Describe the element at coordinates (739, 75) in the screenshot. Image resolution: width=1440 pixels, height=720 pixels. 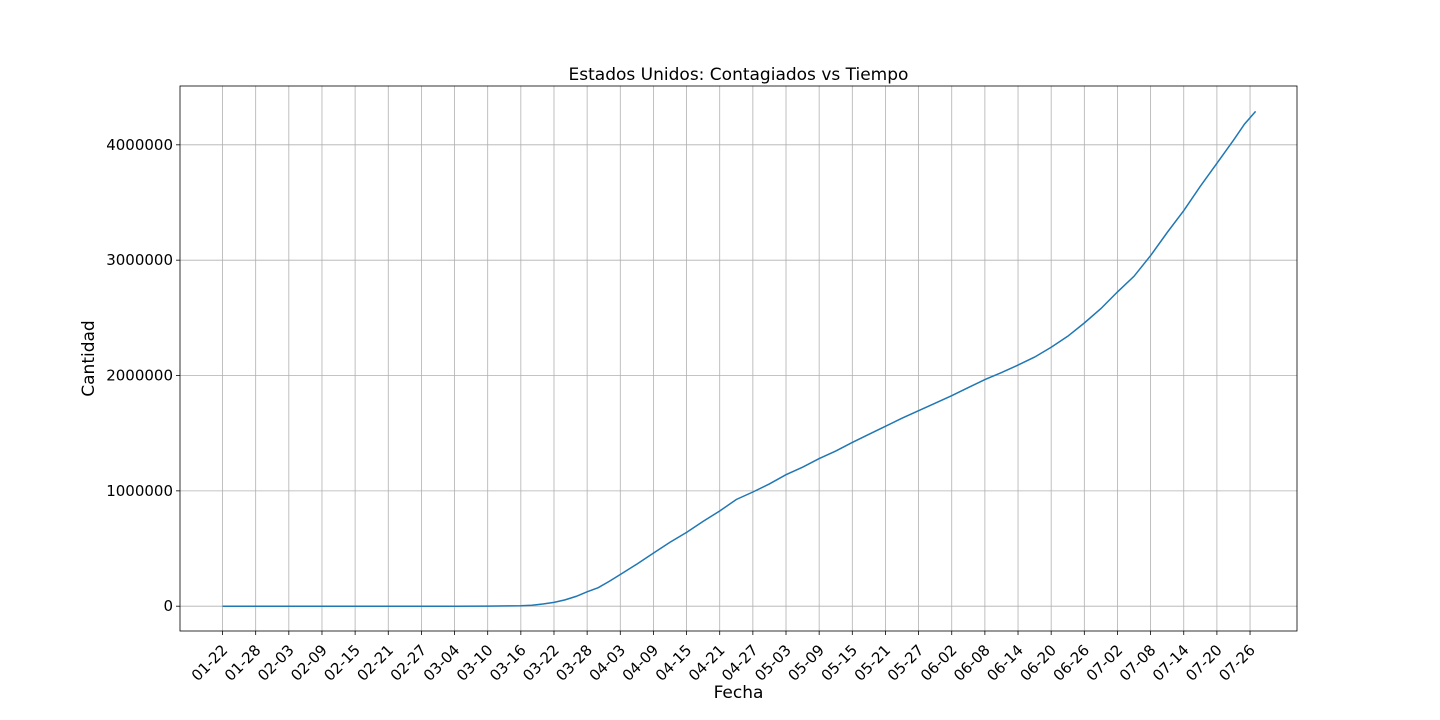
I see `chart-title: Estados Unidos: Contagiados vs Tiempo` at that location.